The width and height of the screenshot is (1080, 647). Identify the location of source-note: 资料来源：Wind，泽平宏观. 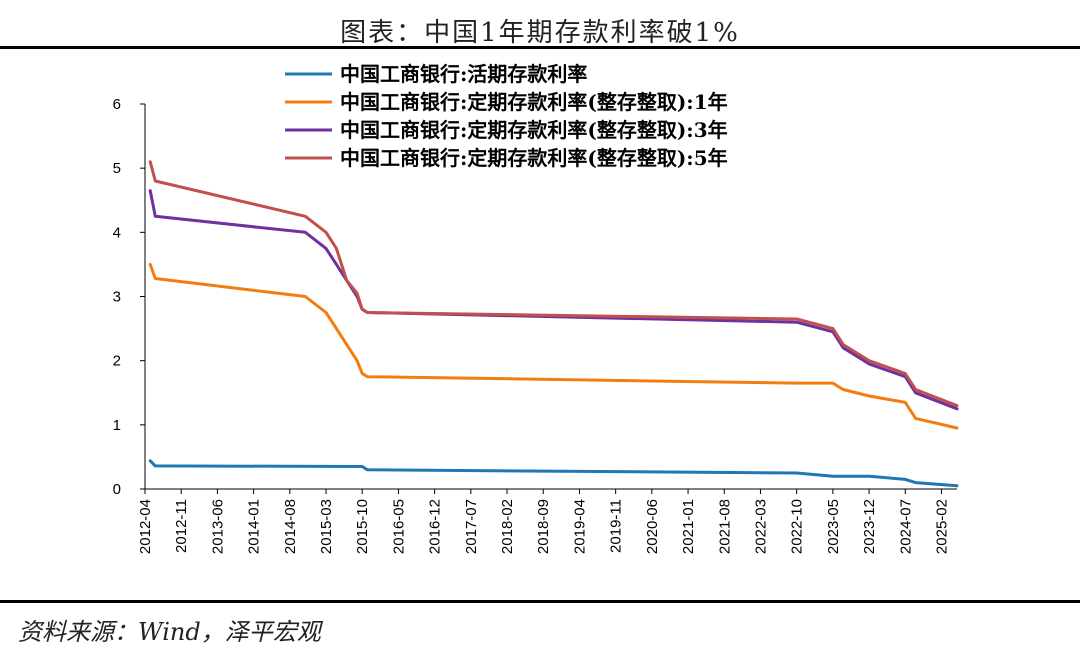
(169, 632).